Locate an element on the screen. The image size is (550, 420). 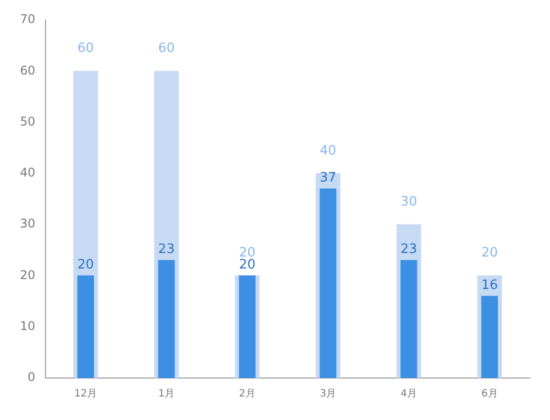
x-tick-label: 3月 is located at coordinates (328, 394).